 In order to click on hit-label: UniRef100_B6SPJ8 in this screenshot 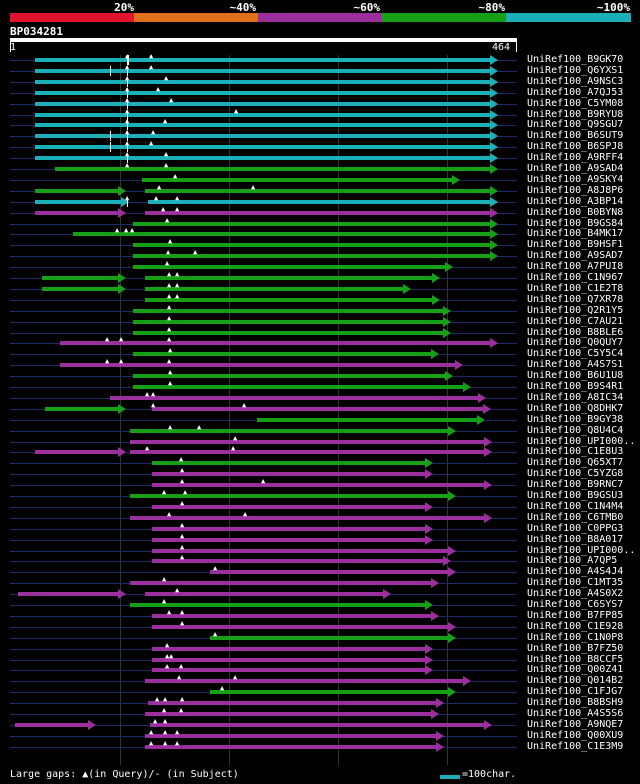, I will do `click(575, 147)`.